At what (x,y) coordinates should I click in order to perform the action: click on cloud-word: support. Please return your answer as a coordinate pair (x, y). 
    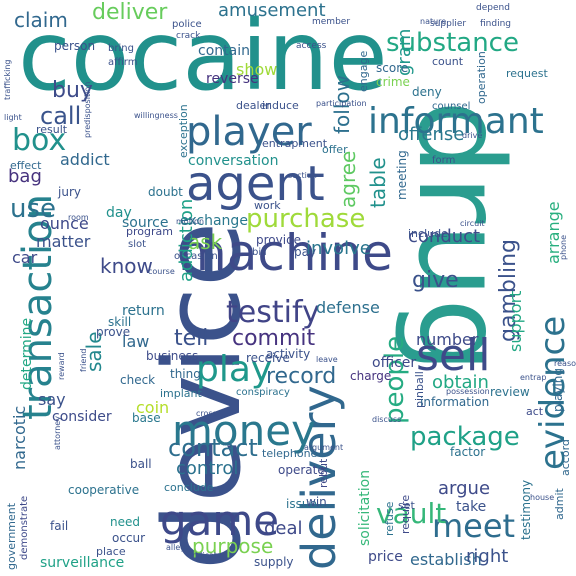
    Looking at the image, I should click on (515, 321).